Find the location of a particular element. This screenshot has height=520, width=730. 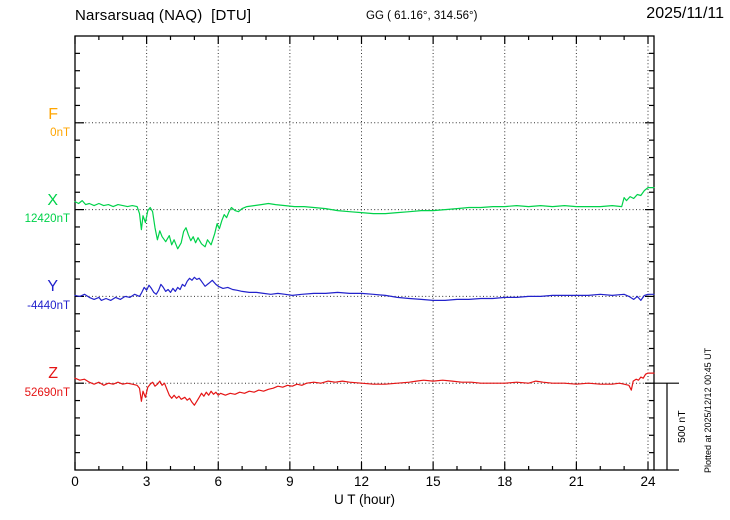

scale-bar is located at coordinates (666, 426).